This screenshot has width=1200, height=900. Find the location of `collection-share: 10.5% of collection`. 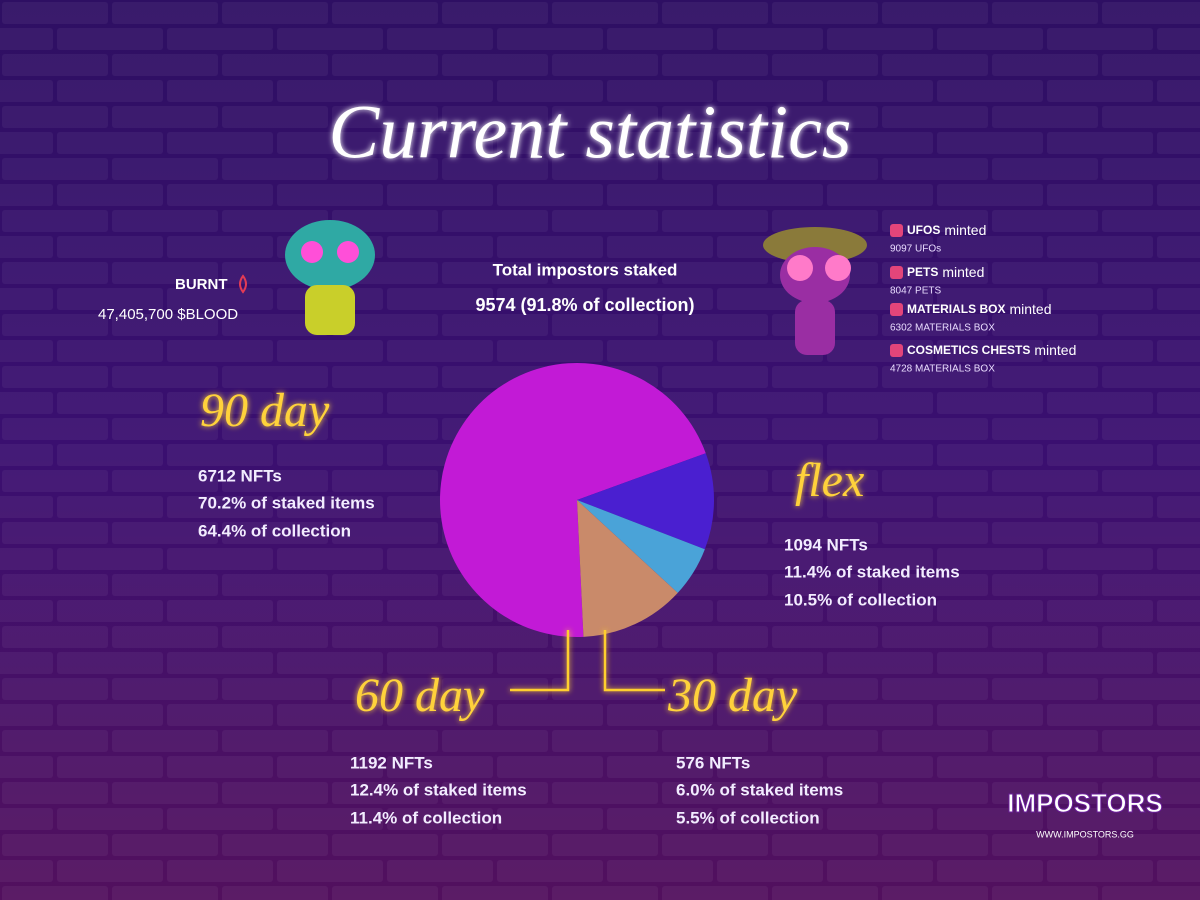

collection-share: 10.5% of collection is located at coordinates (860, 599).